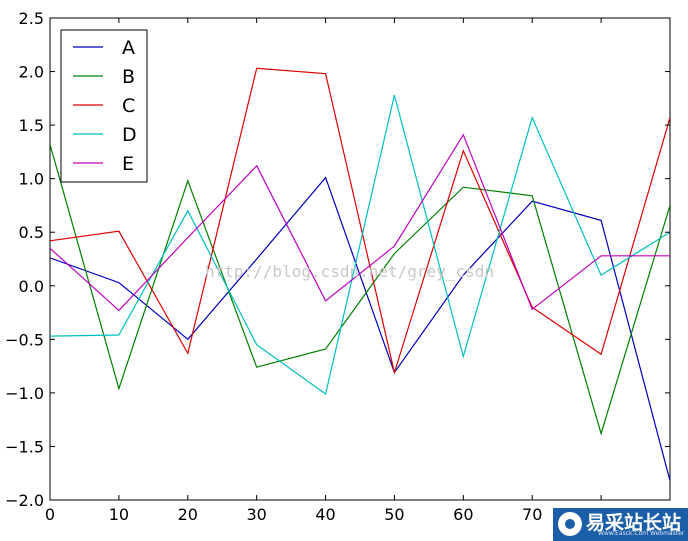 Image resolution: width=688 pixels, height=541 pixels. Describe the element at coordinates (325, 514) in the screenshot. I see `x-tick-label: 40` at that location.